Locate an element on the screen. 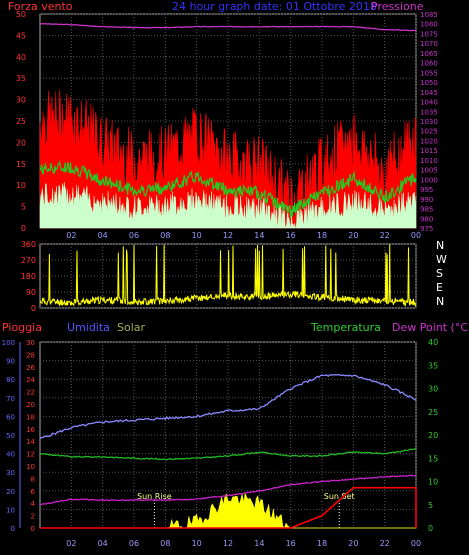 The width and height of the screenshot is (469, 555). y-tick-label: 0 is located at coordinates (33, 308).